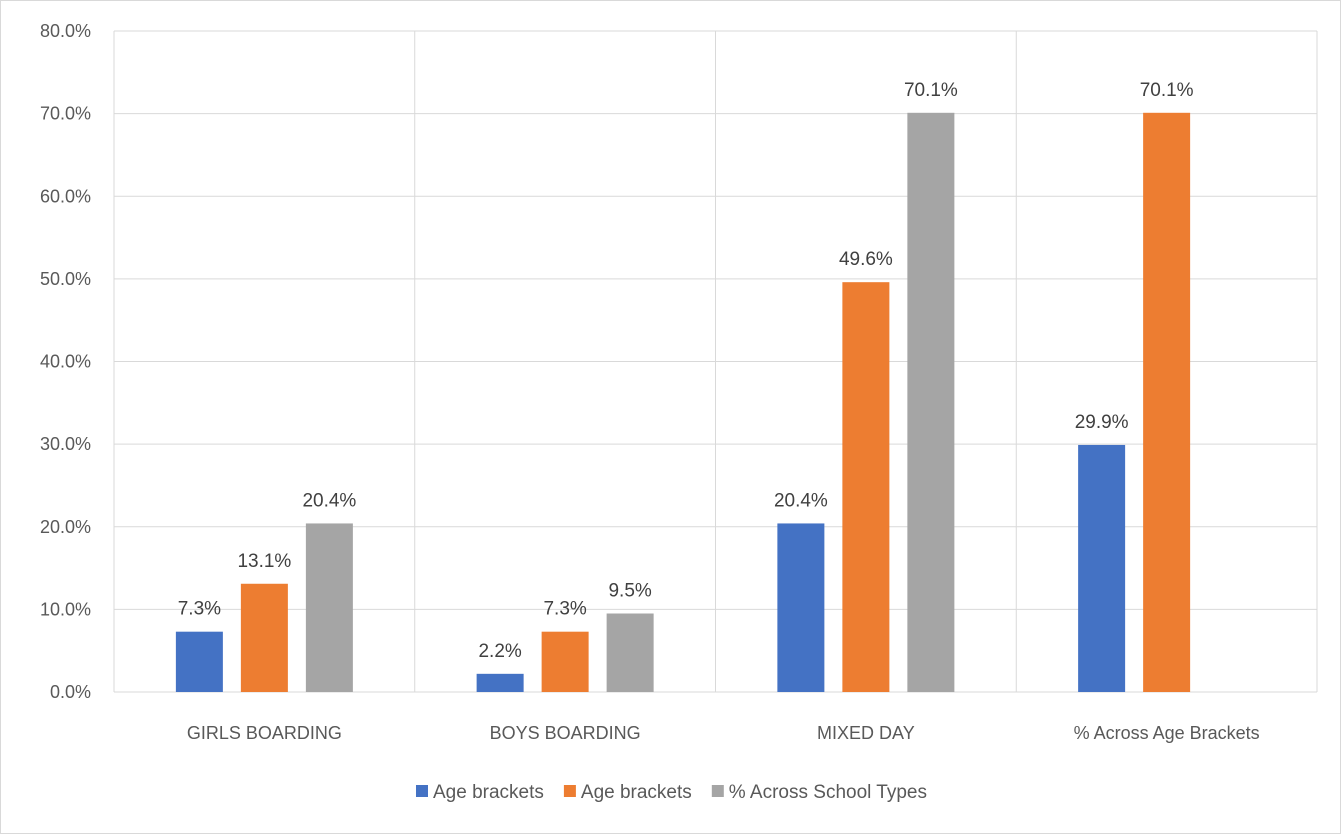  Describe the element at coordinates (264, 733) in the screenshot. I see `x-tick-label: GIRLS BOARDING` at that location.